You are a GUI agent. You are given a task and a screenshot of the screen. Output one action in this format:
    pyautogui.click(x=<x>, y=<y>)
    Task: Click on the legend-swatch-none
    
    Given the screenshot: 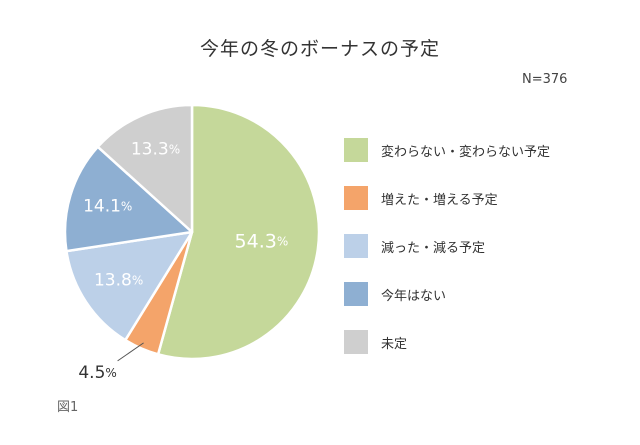 What is the action you would take?
    pyautogui.click(x=356, y=294)
    